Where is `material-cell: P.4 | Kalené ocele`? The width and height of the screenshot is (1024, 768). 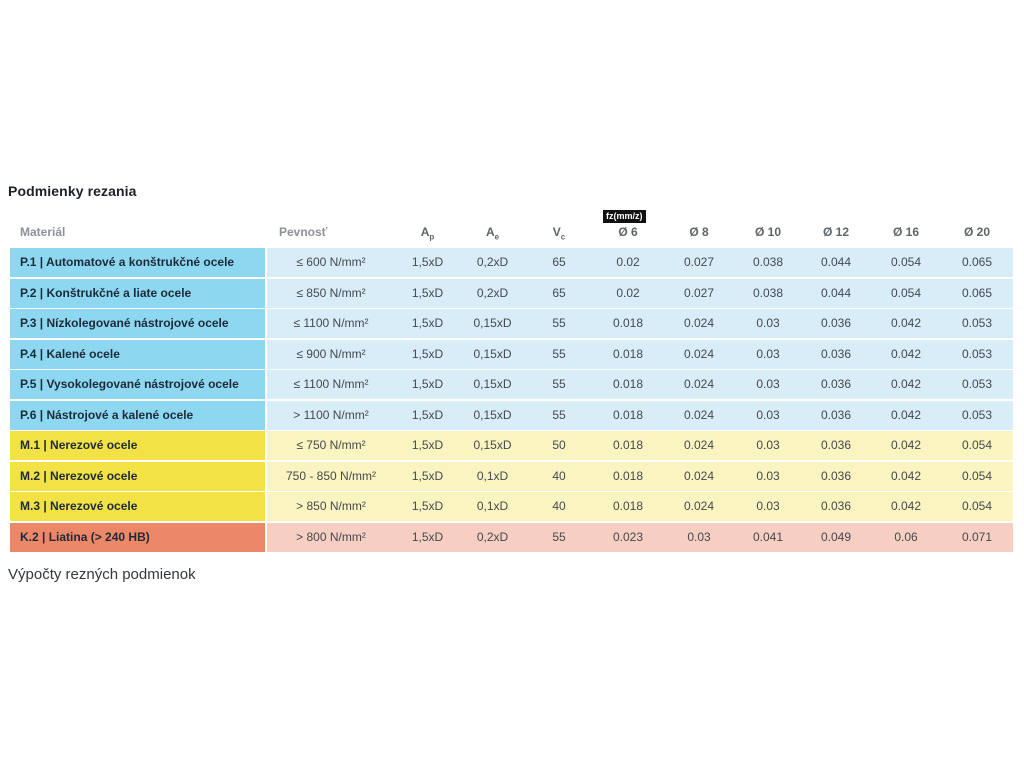 material-cell: P.4 | Kalené ocele is located at coordinates (137, 354).